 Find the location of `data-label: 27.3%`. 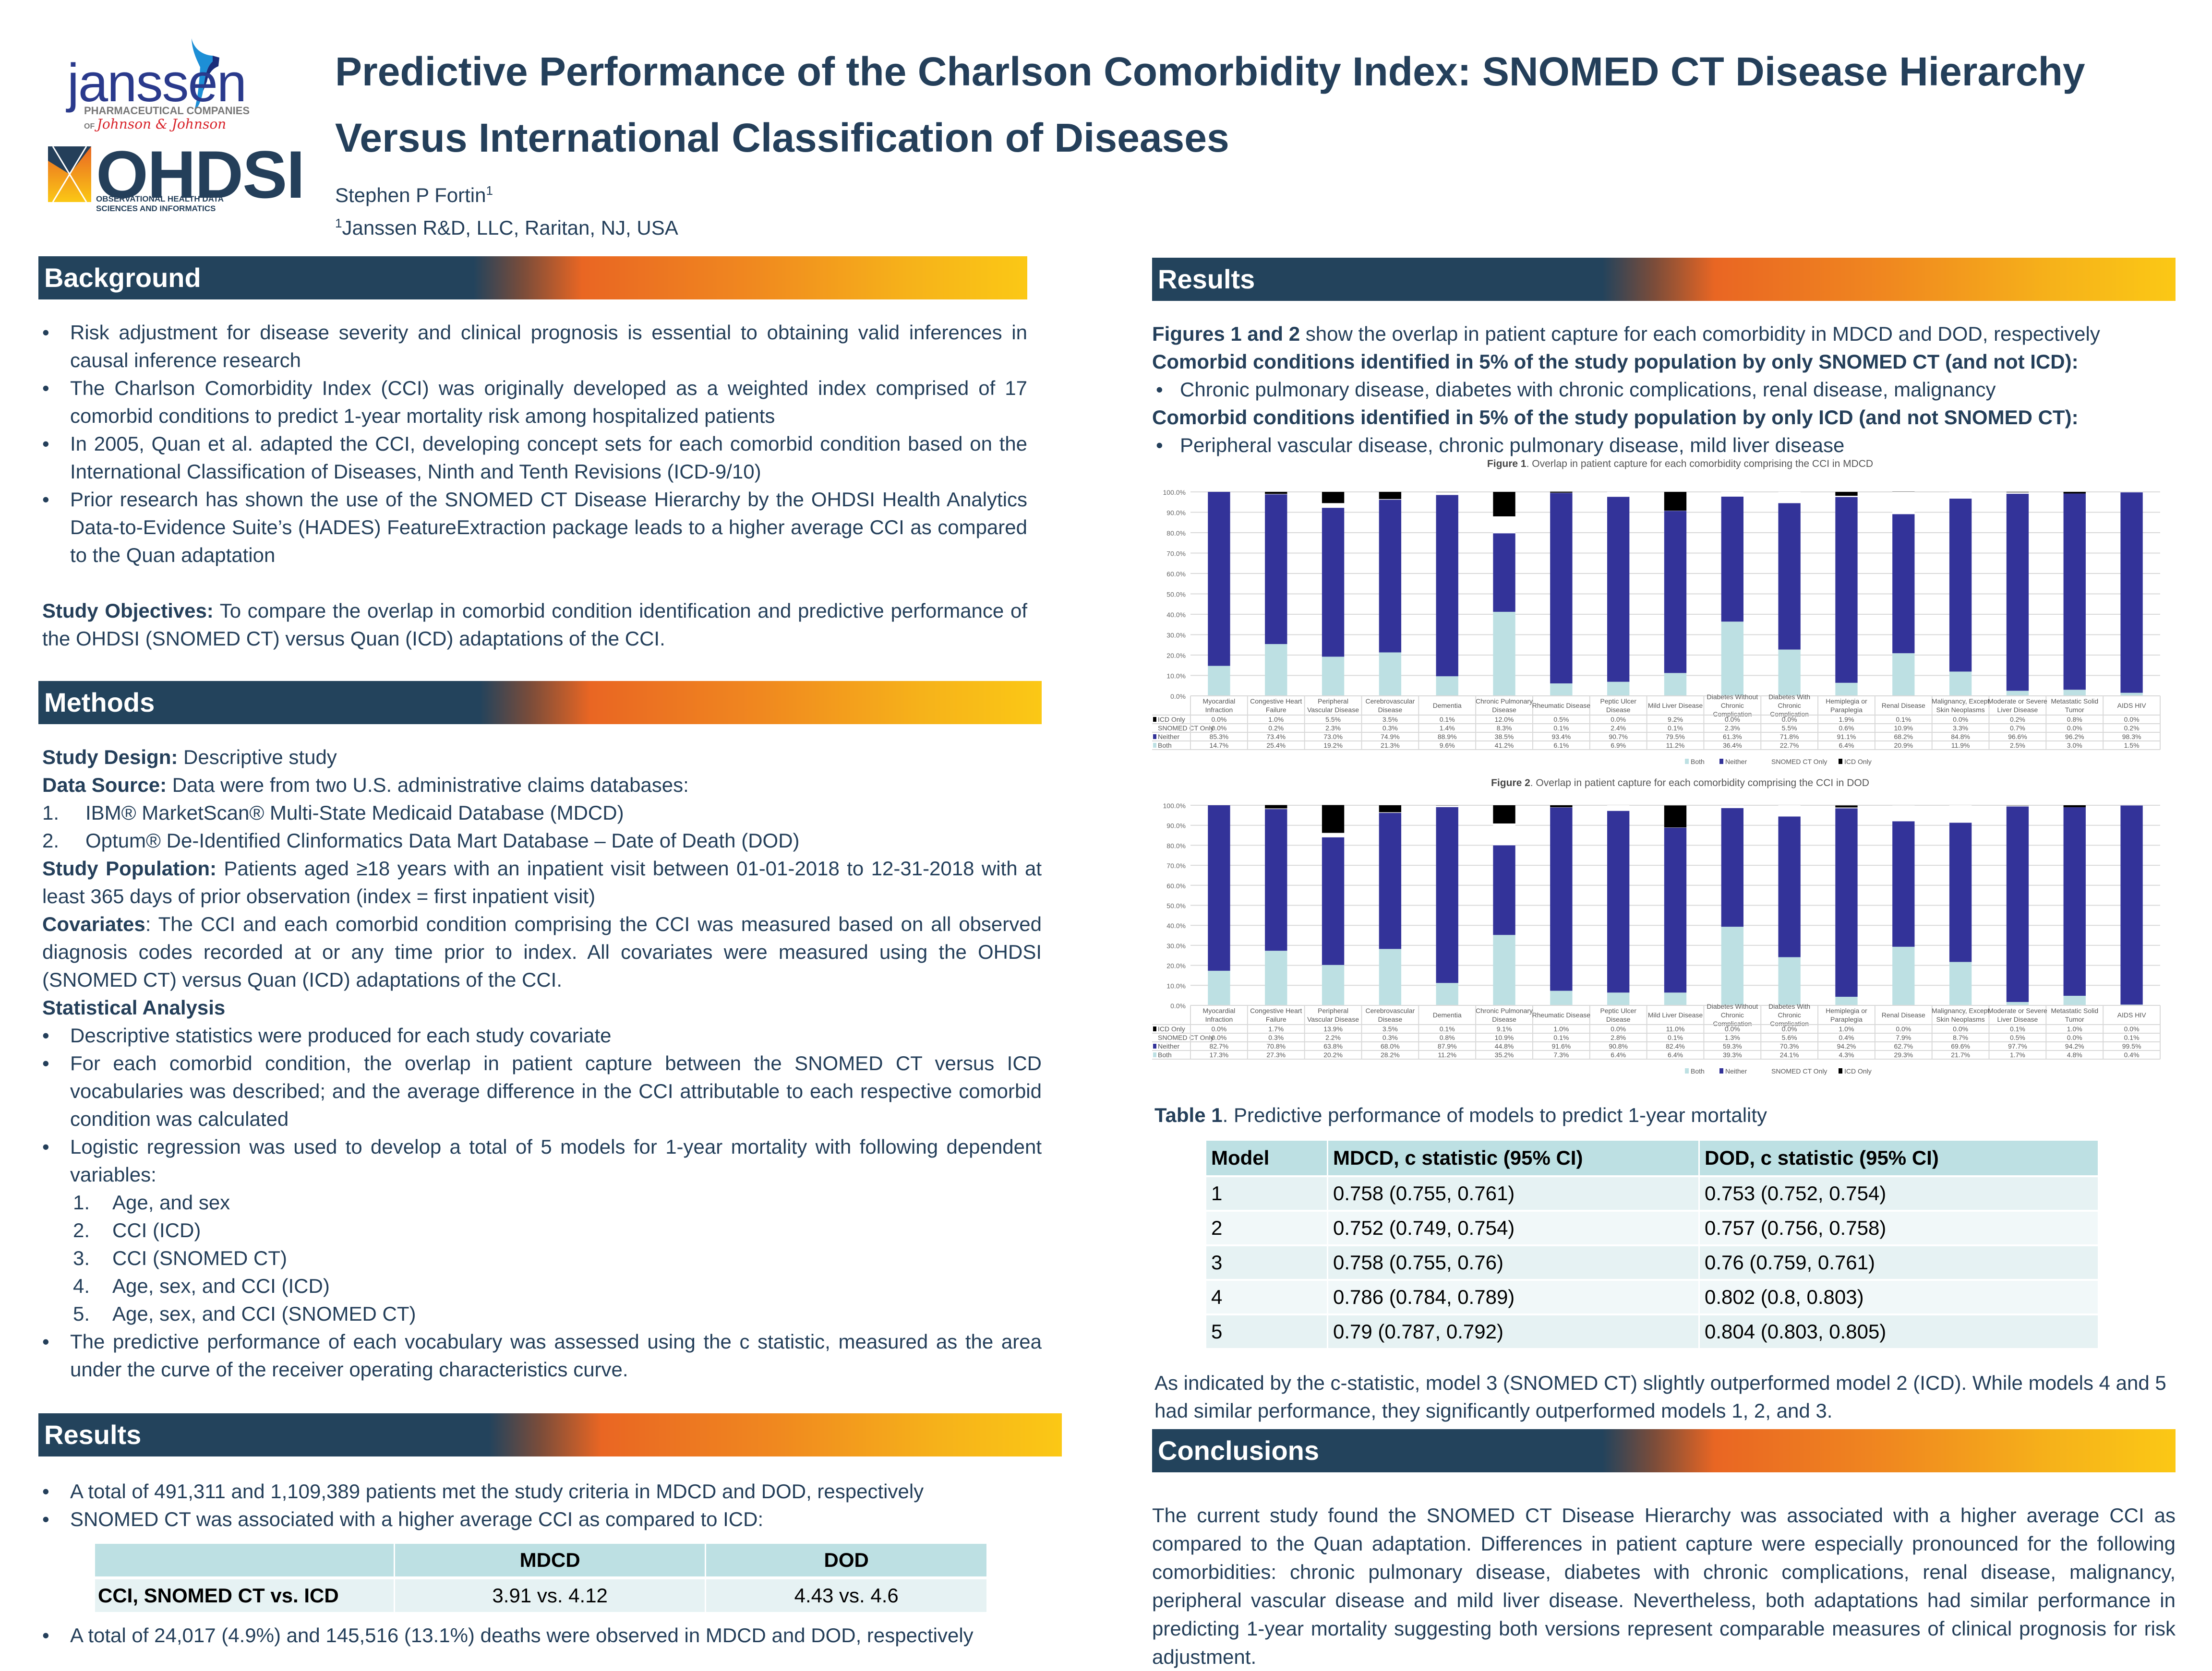

data-label: 27.3% is located at coordinates (1276, 1055).